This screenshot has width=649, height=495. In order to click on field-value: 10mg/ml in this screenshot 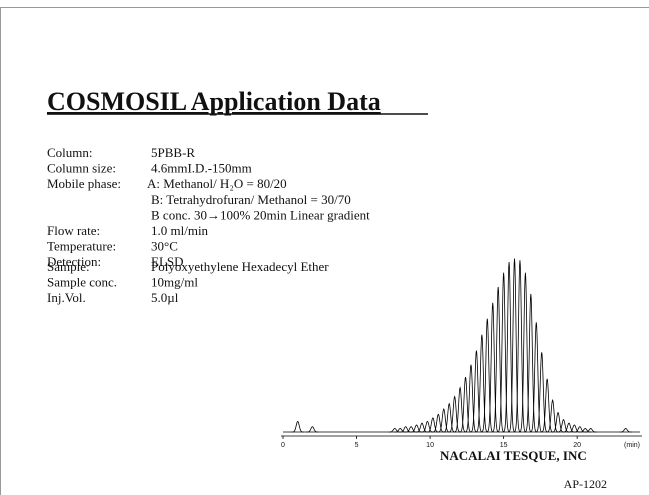, I will do `click(174, 282)`.